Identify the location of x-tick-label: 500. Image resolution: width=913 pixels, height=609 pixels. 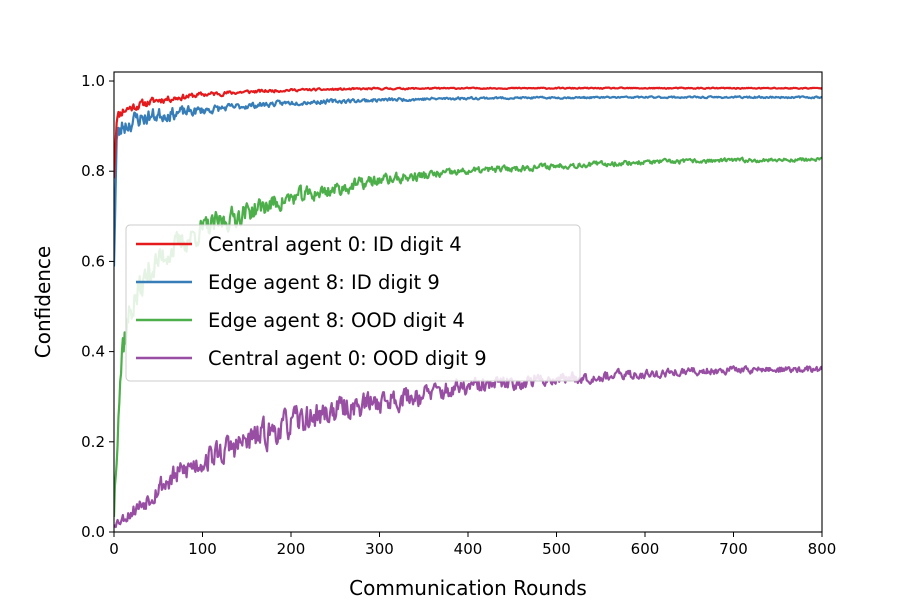
(556, 549).